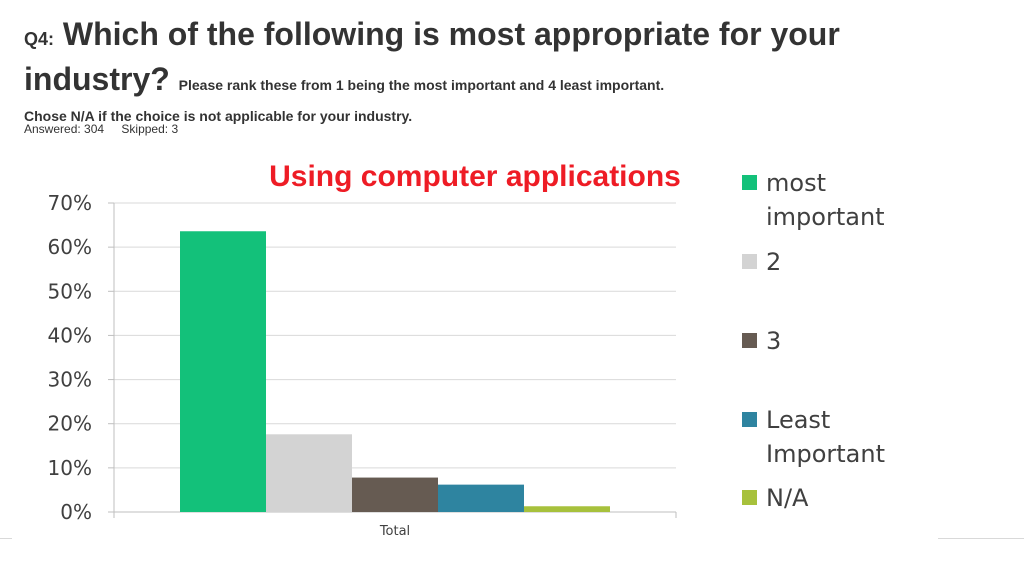 The height and width of the screenshot is (576, 1024). I want to click on skipped-count: Skipped: 3, so click(150, 129).